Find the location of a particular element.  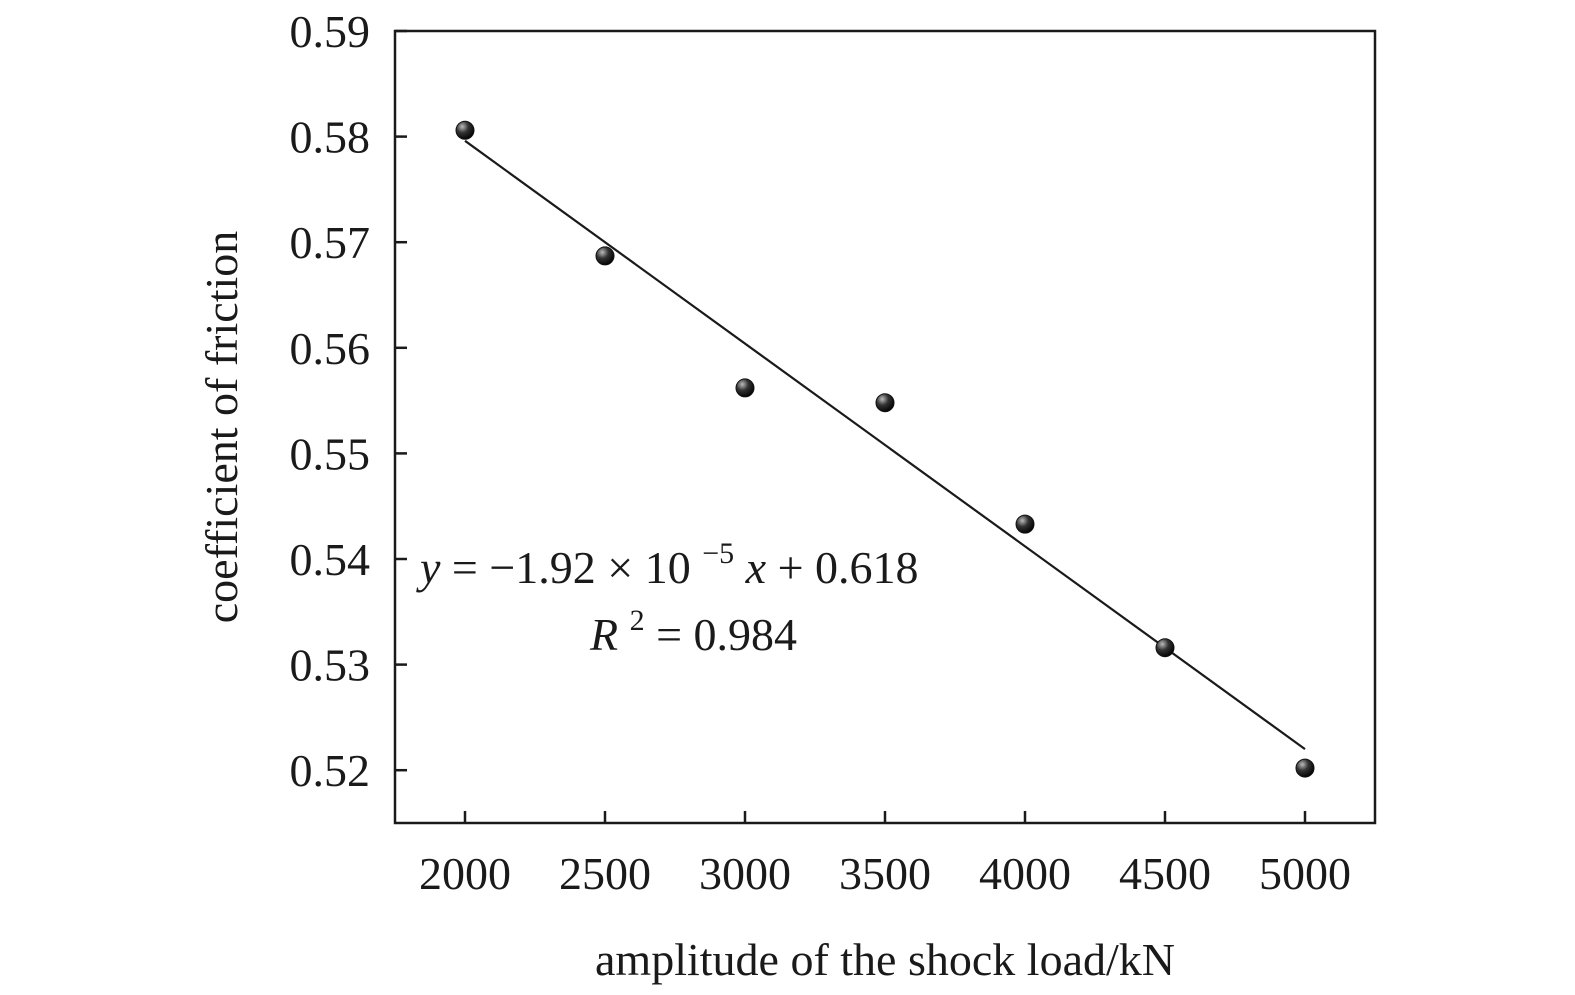

equation-x-var: x is located at coordinates (756, 567).